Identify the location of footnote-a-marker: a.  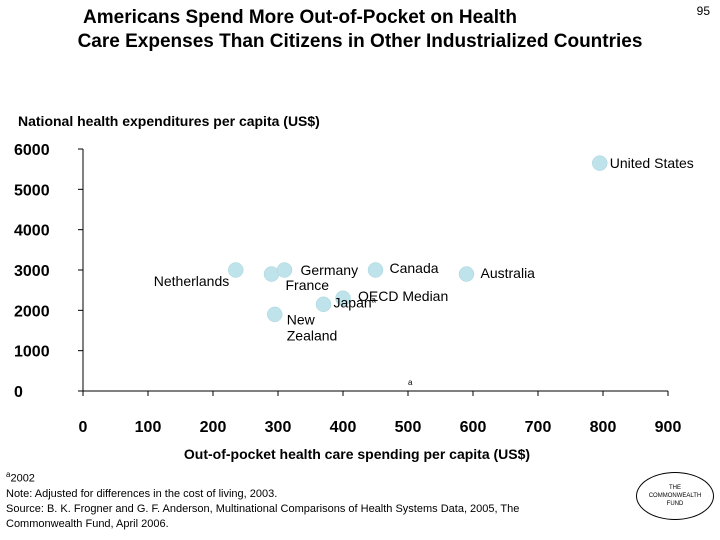
(8, 474).